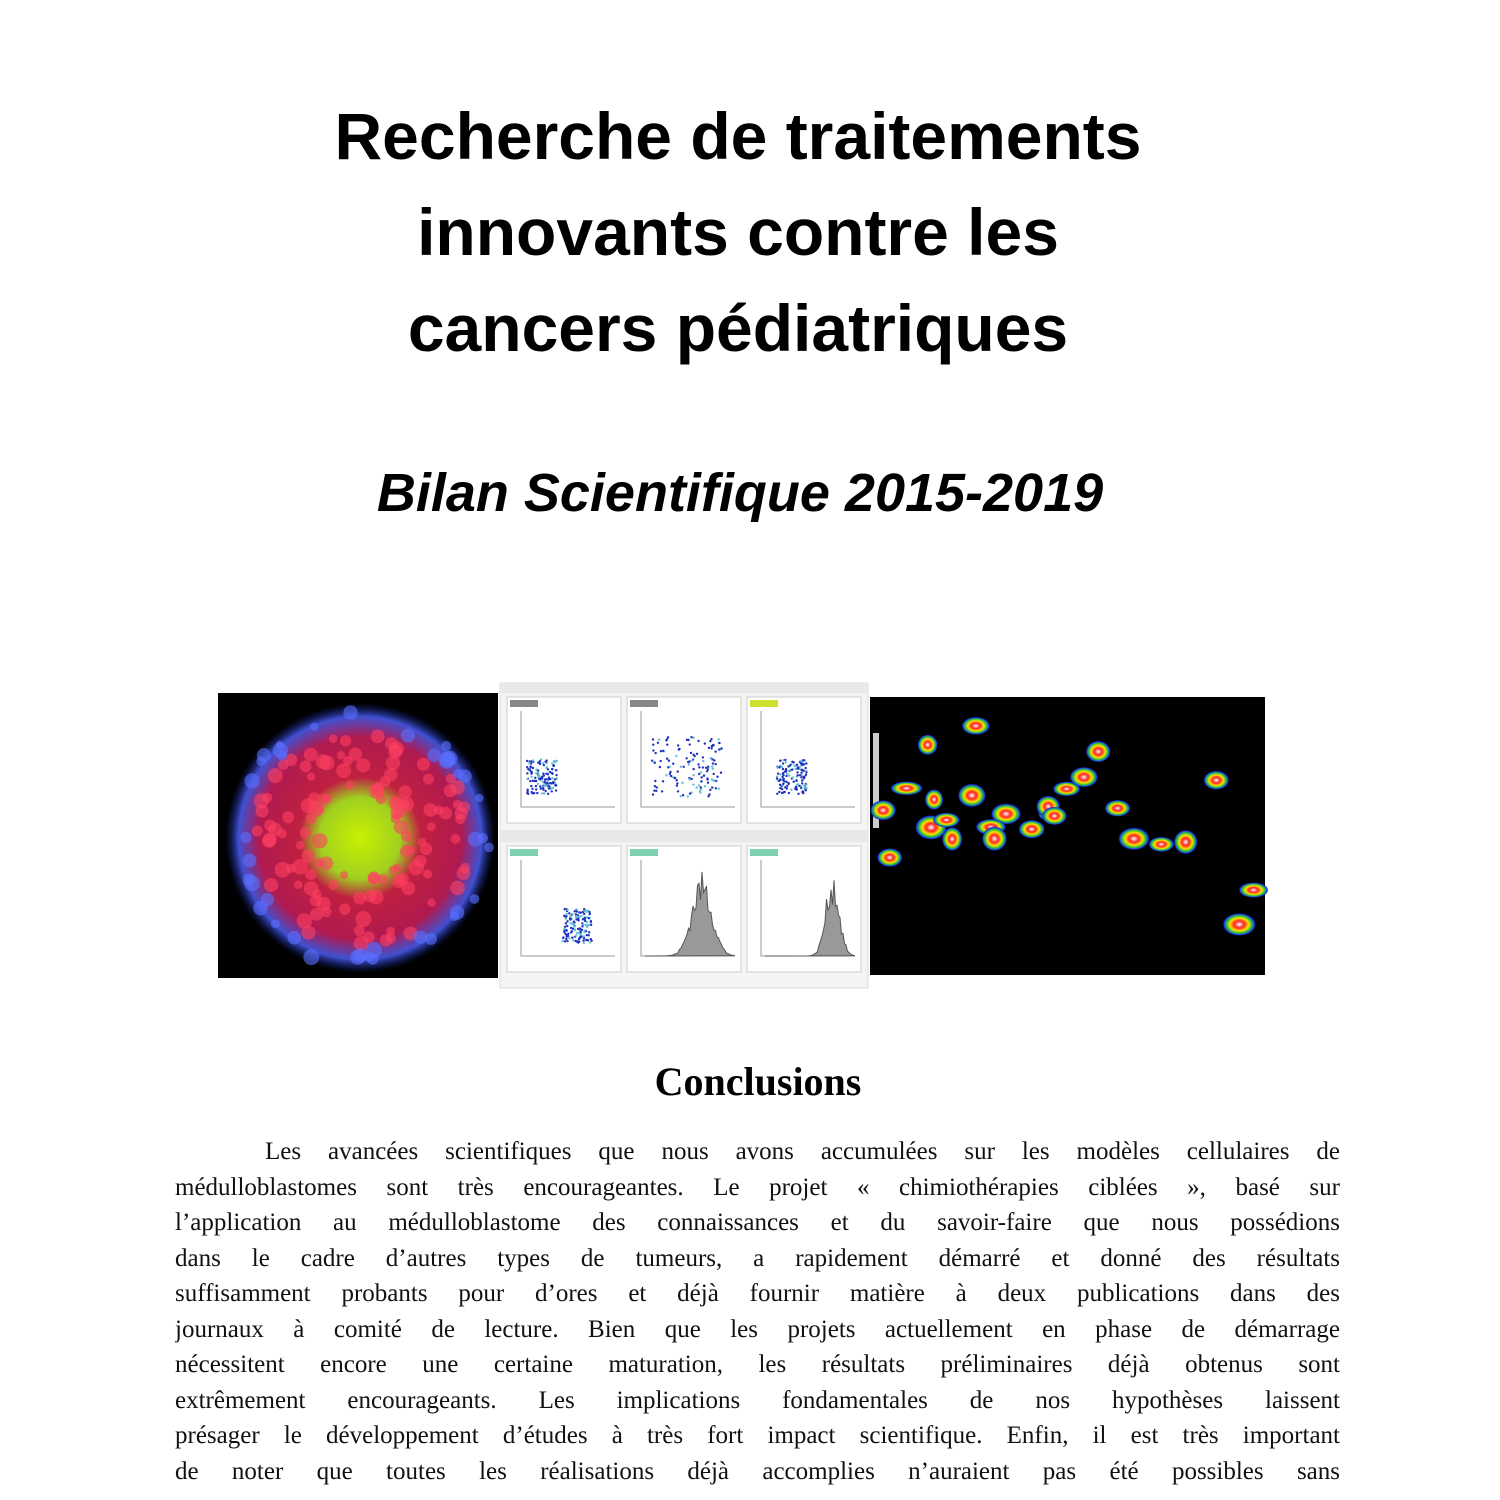  I want to click on title-line: Recherche de traitements, so click(738, 136).